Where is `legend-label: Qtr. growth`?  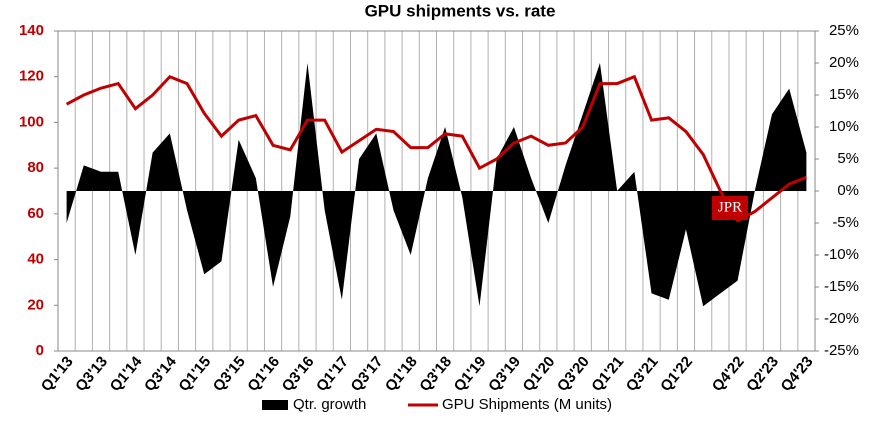 legend-label: Qtr. growth is located at coordinates (329, 404).